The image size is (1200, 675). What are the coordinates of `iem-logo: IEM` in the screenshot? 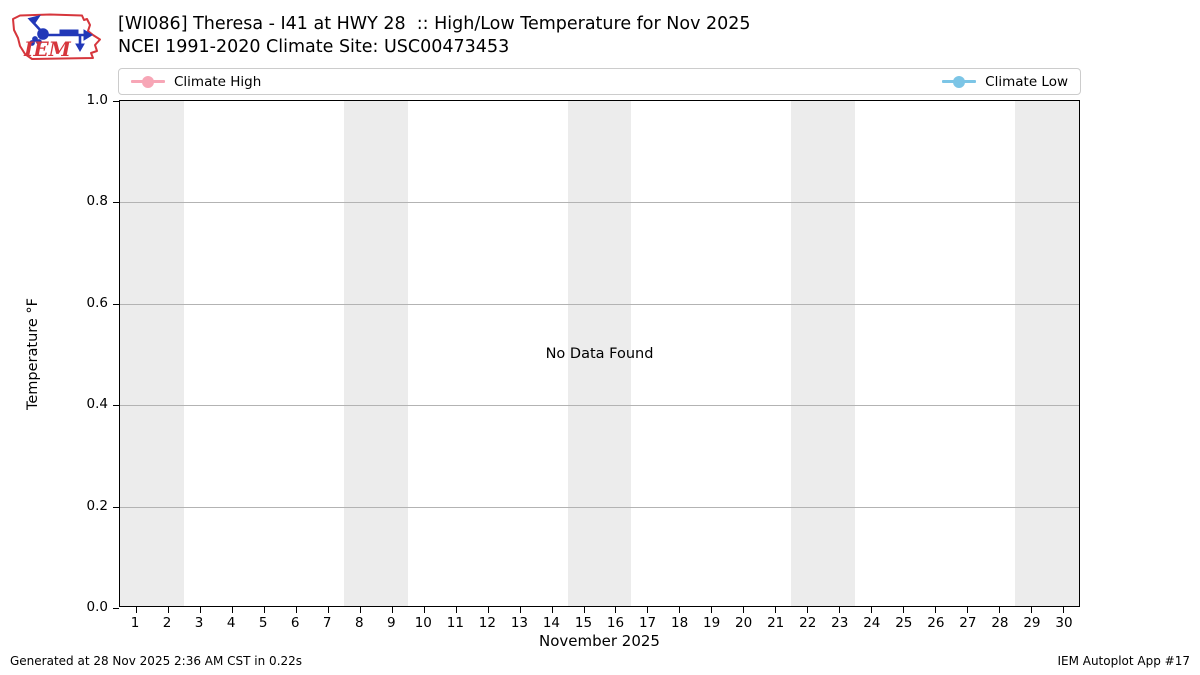 It's located at (56, 37).